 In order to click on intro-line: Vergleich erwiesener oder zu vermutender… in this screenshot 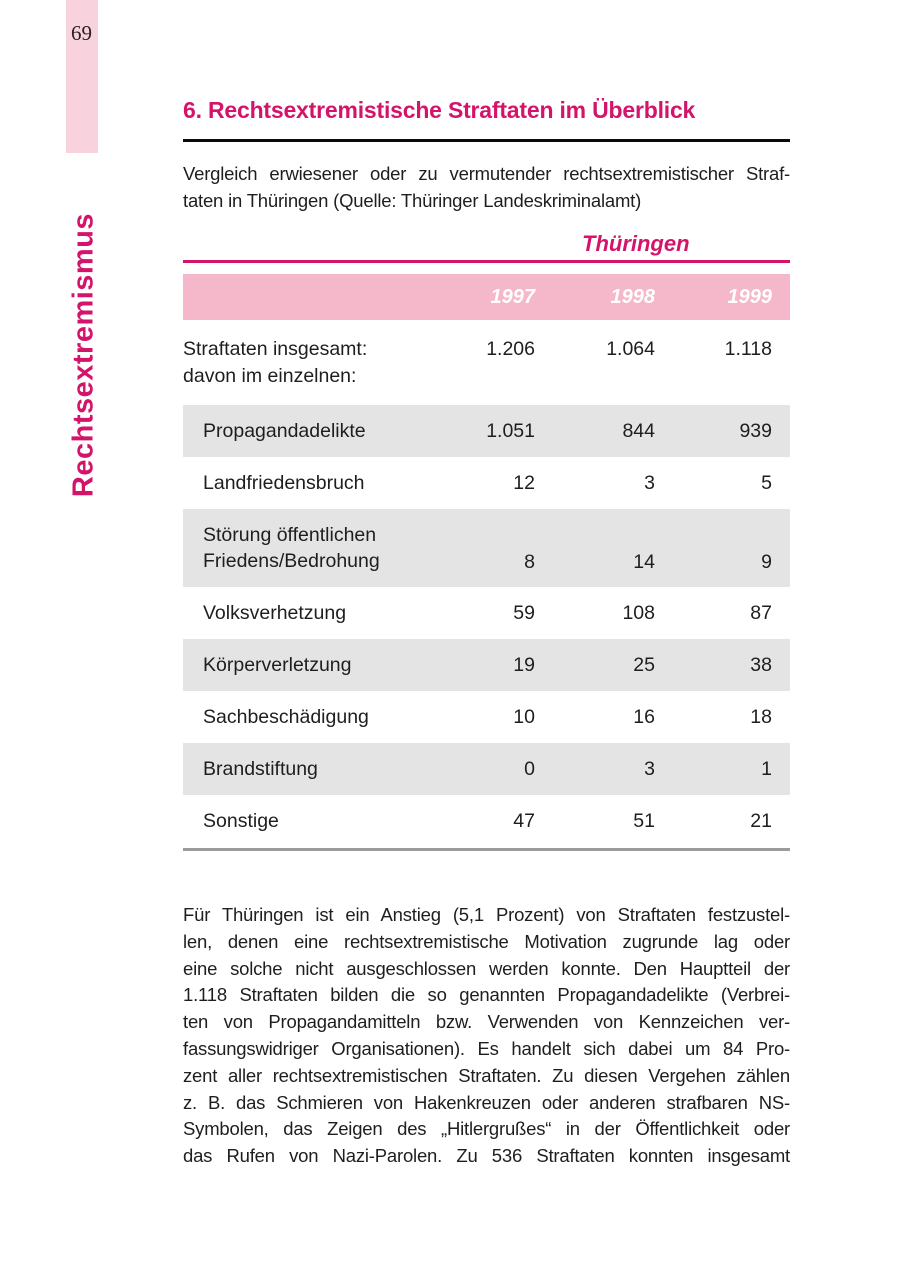, I will do `click(486, 173)`.